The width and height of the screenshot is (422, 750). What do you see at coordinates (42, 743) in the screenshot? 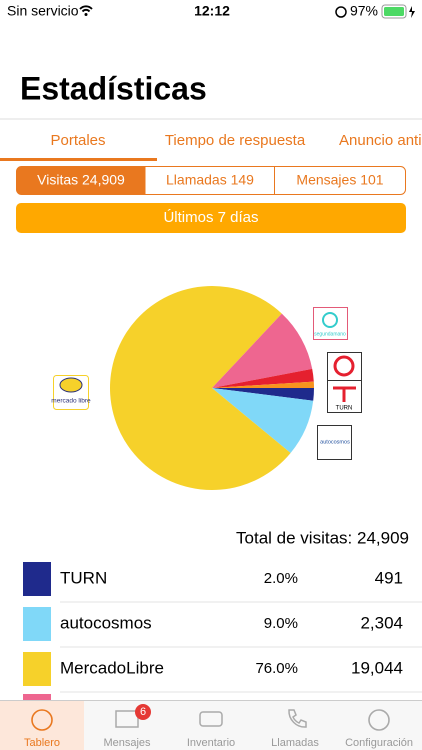
I see `tab-bar-item: Tablero` at bounding box center [42, 743].